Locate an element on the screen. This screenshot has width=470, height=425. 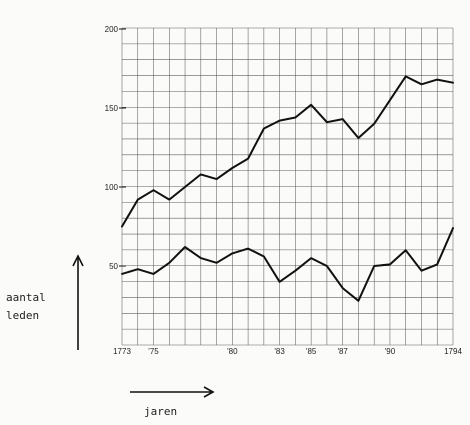
y-axis-arrow-head is located at coordinates (78, 260).